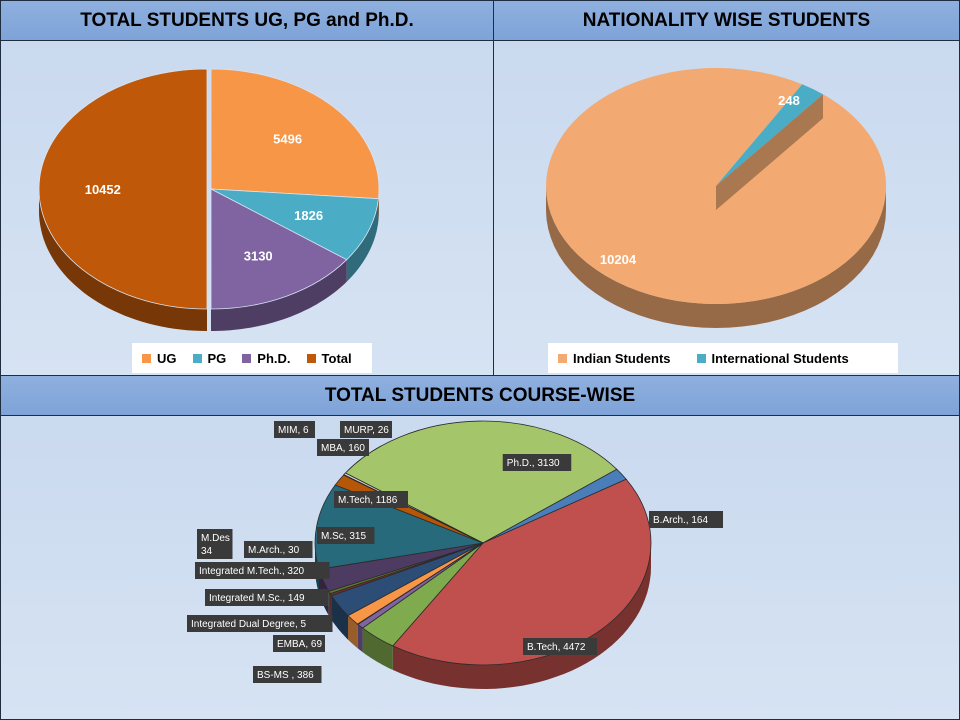 This screenshot has width=960, height=720. I want to click on course-label-ph-d: Ph.D., 3130, so click(537, 462).